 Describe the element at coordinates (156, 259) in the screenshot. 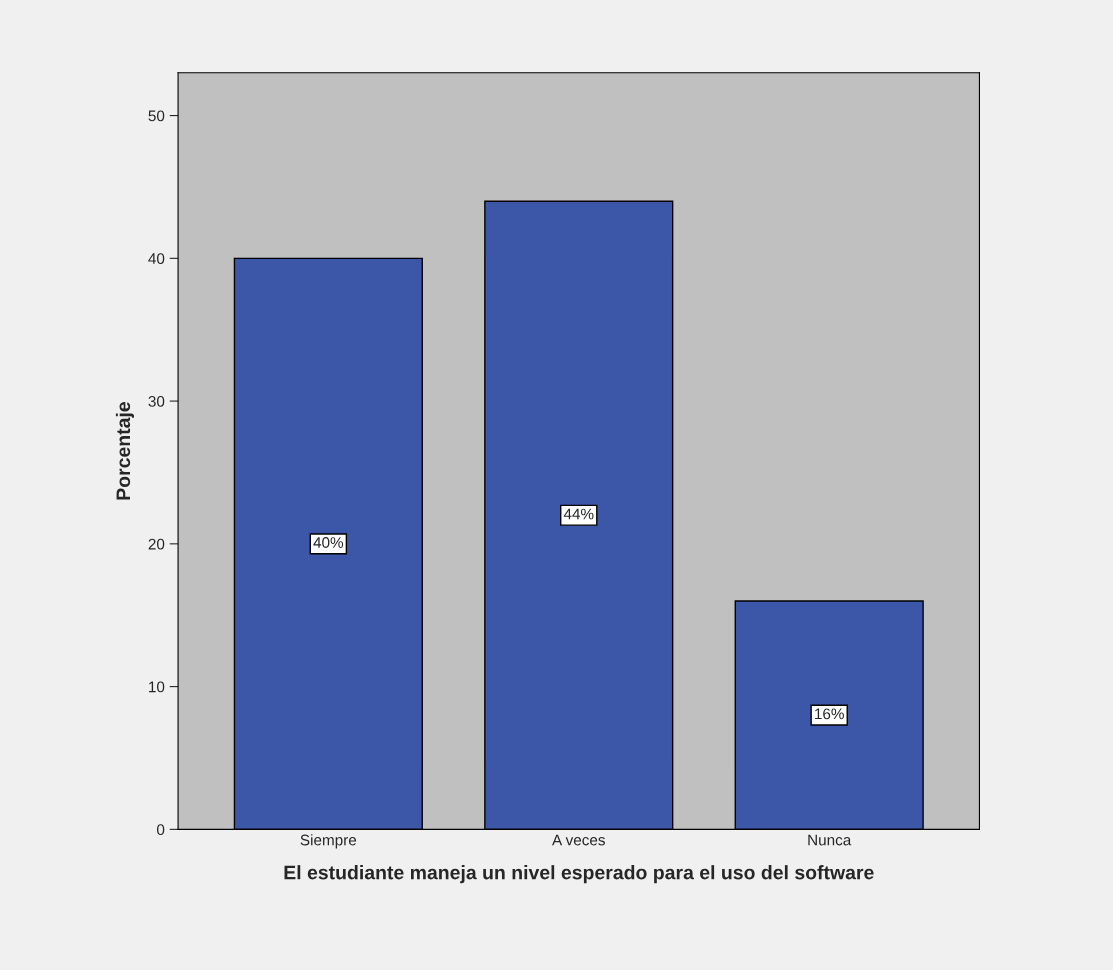

I see `y-tick-label: 40` at that location.